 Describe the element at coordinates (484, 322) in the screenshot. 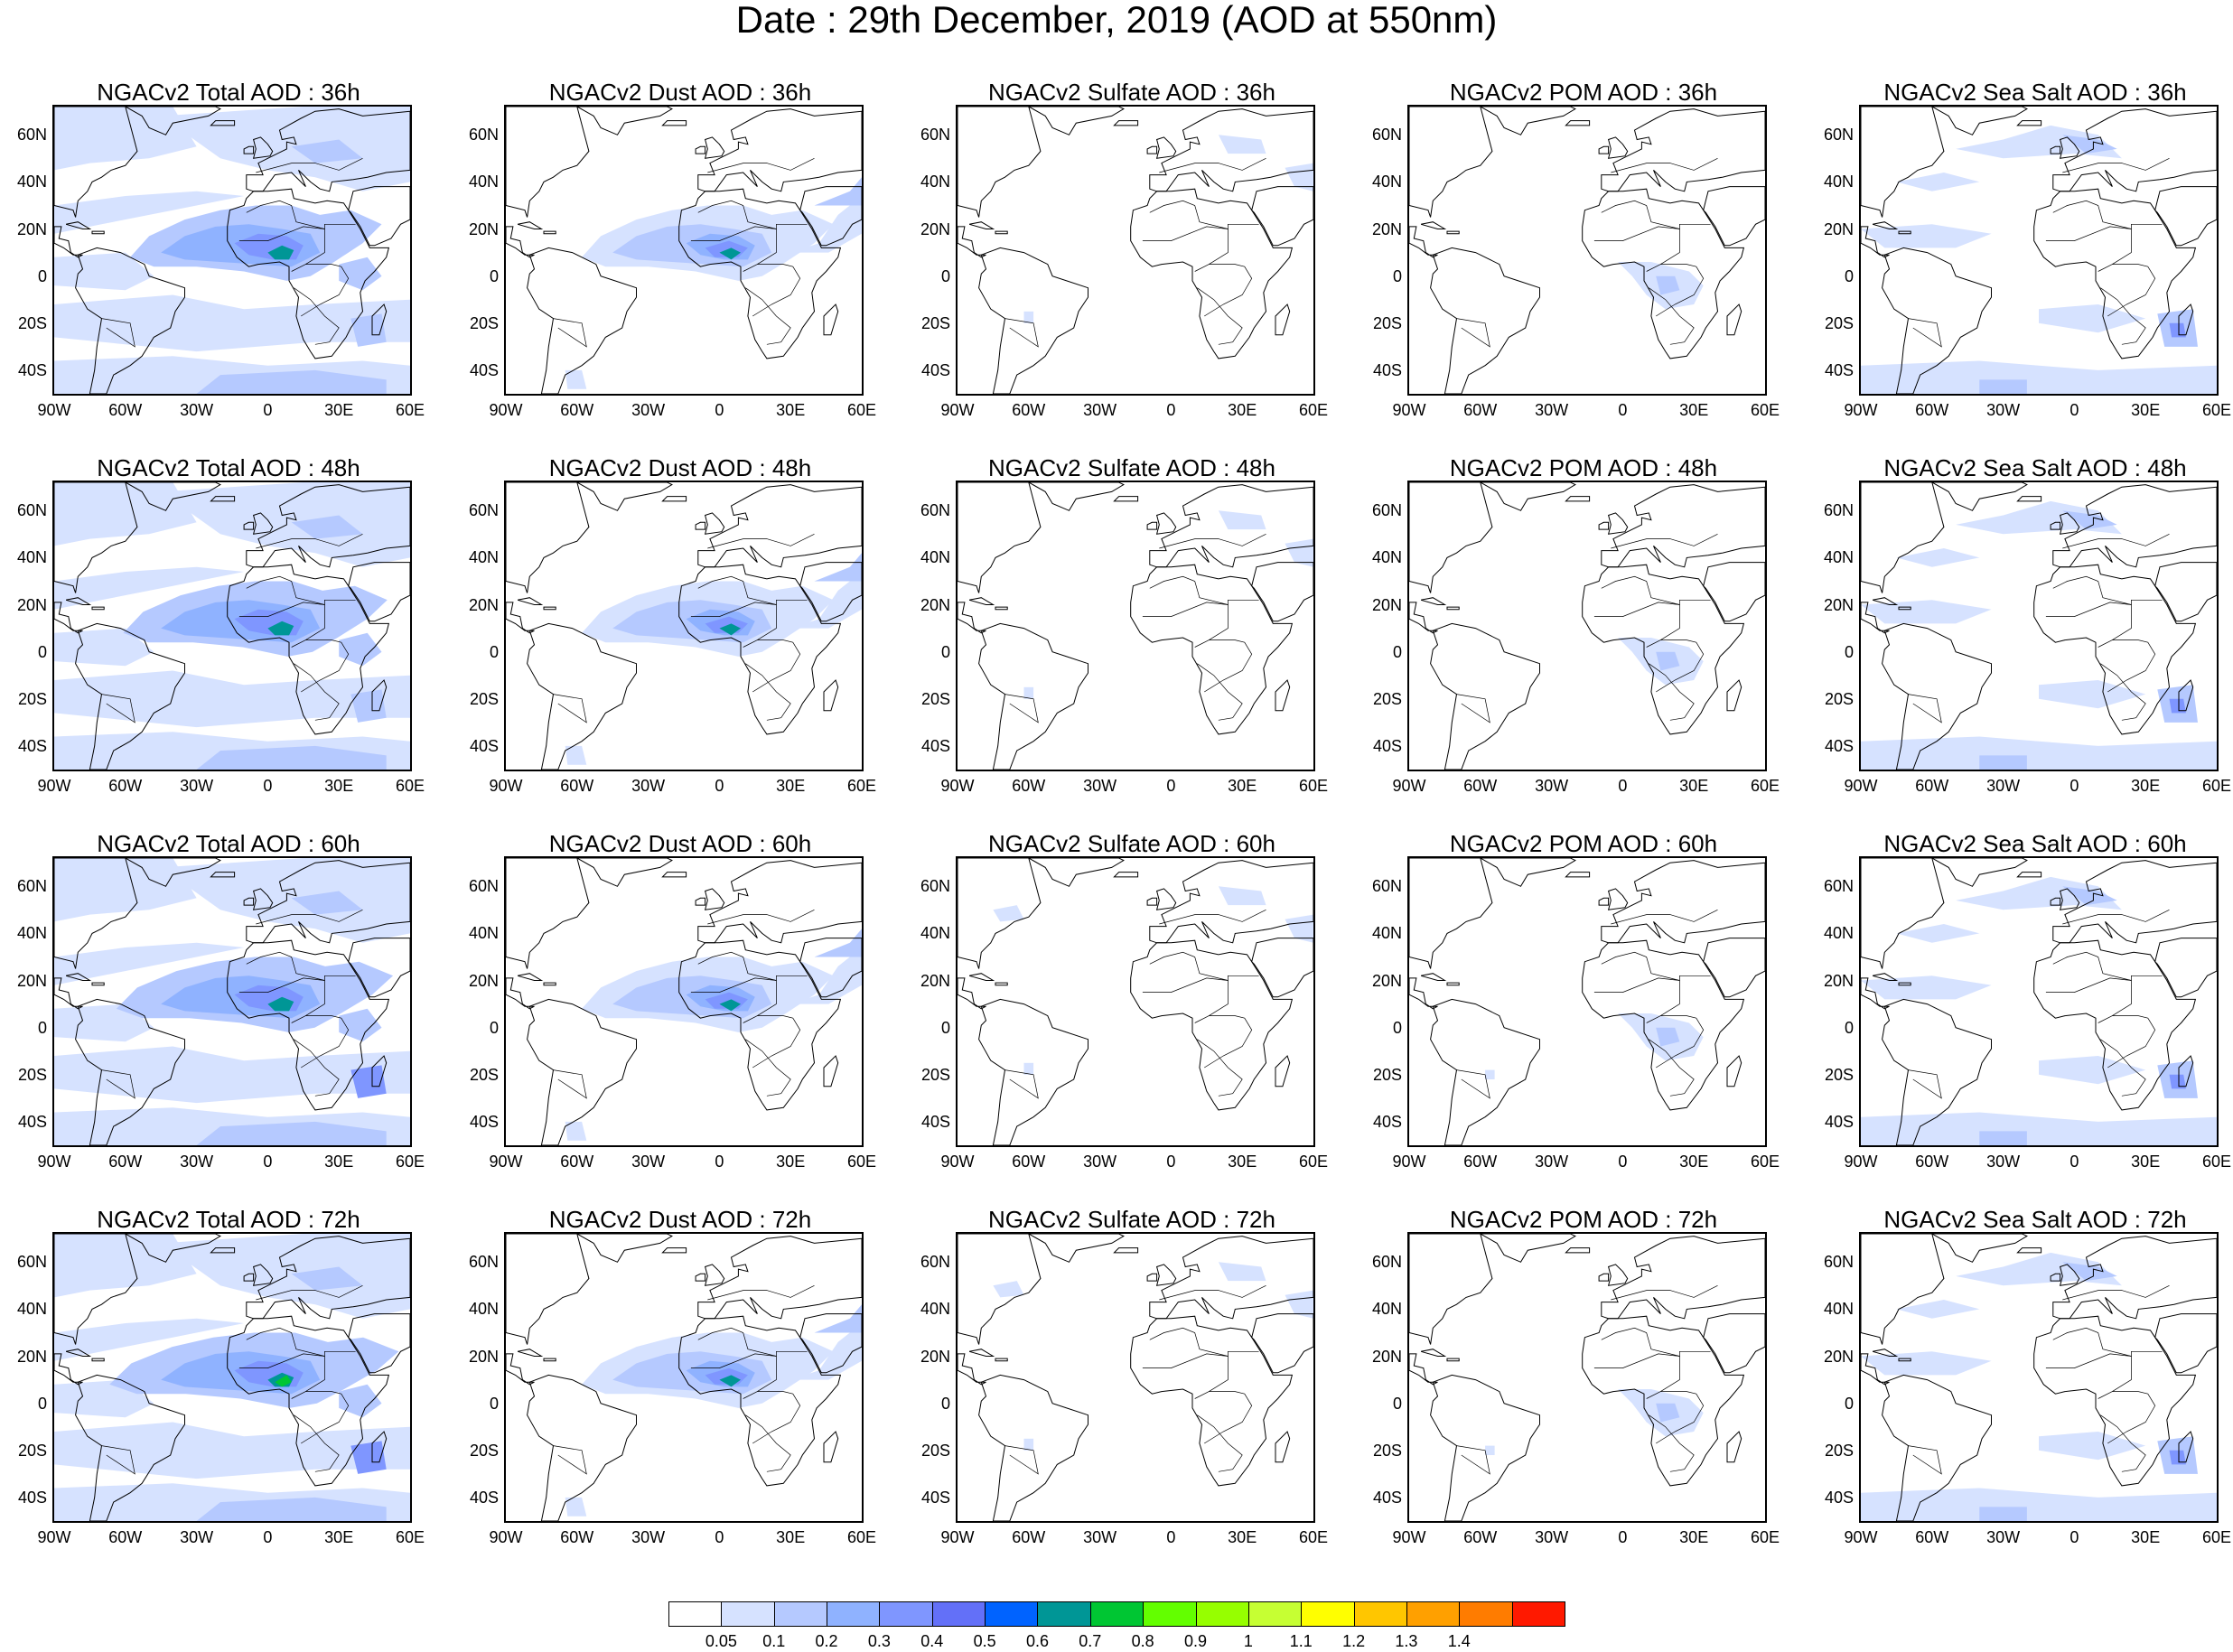

I see `latitude-tick-label: 20S` at that location.